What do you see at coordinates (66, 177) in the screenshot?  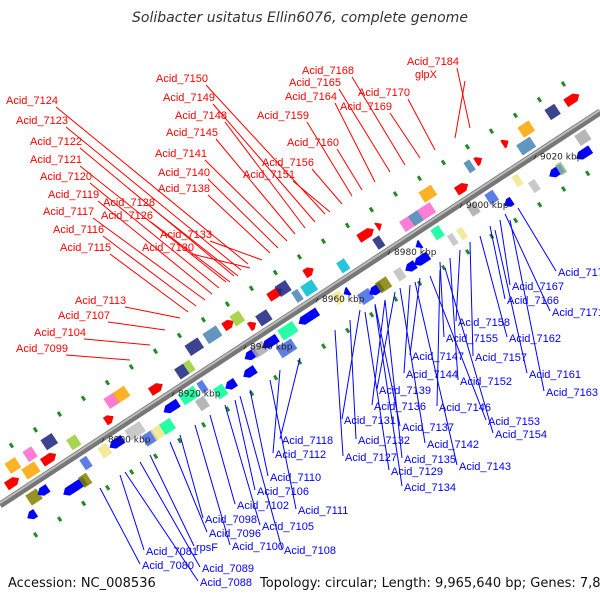 I see `forward-gene-label: Acid_7120` at bounding box center [66, 177].